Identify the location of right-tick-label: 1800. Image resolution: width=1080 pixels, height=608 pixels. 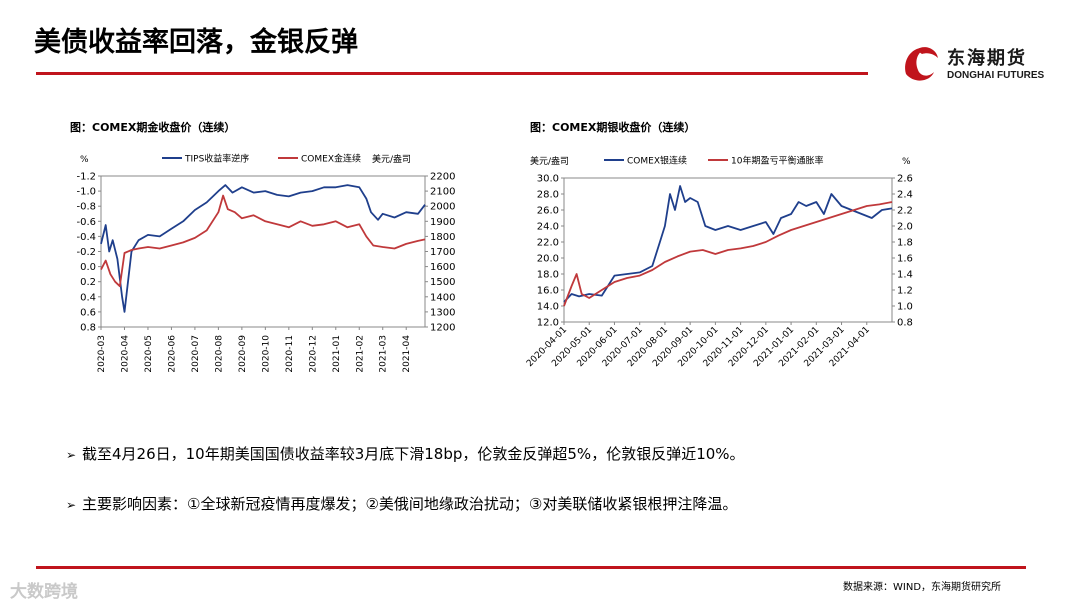
(442, 237).